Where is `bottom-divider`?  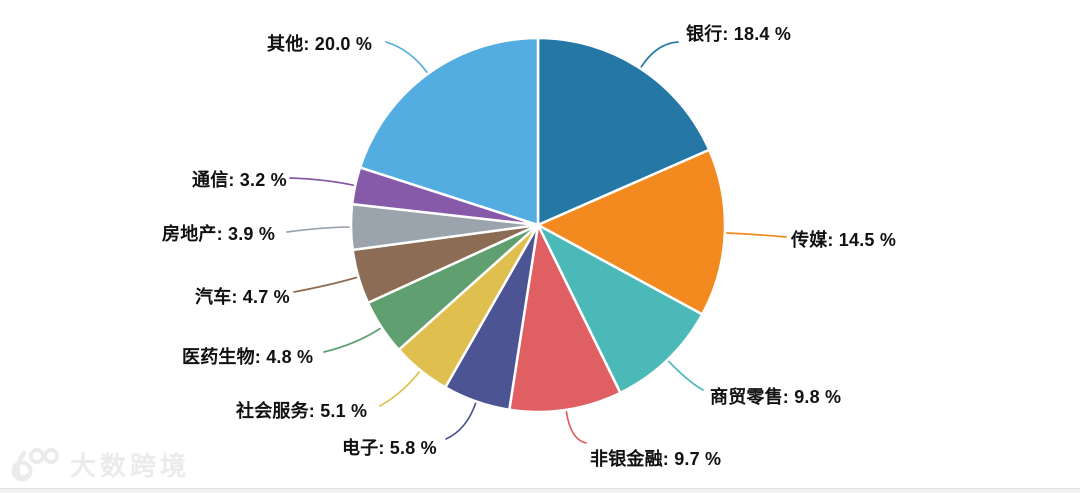
bottom-divider is located at coordinates (540, 490).